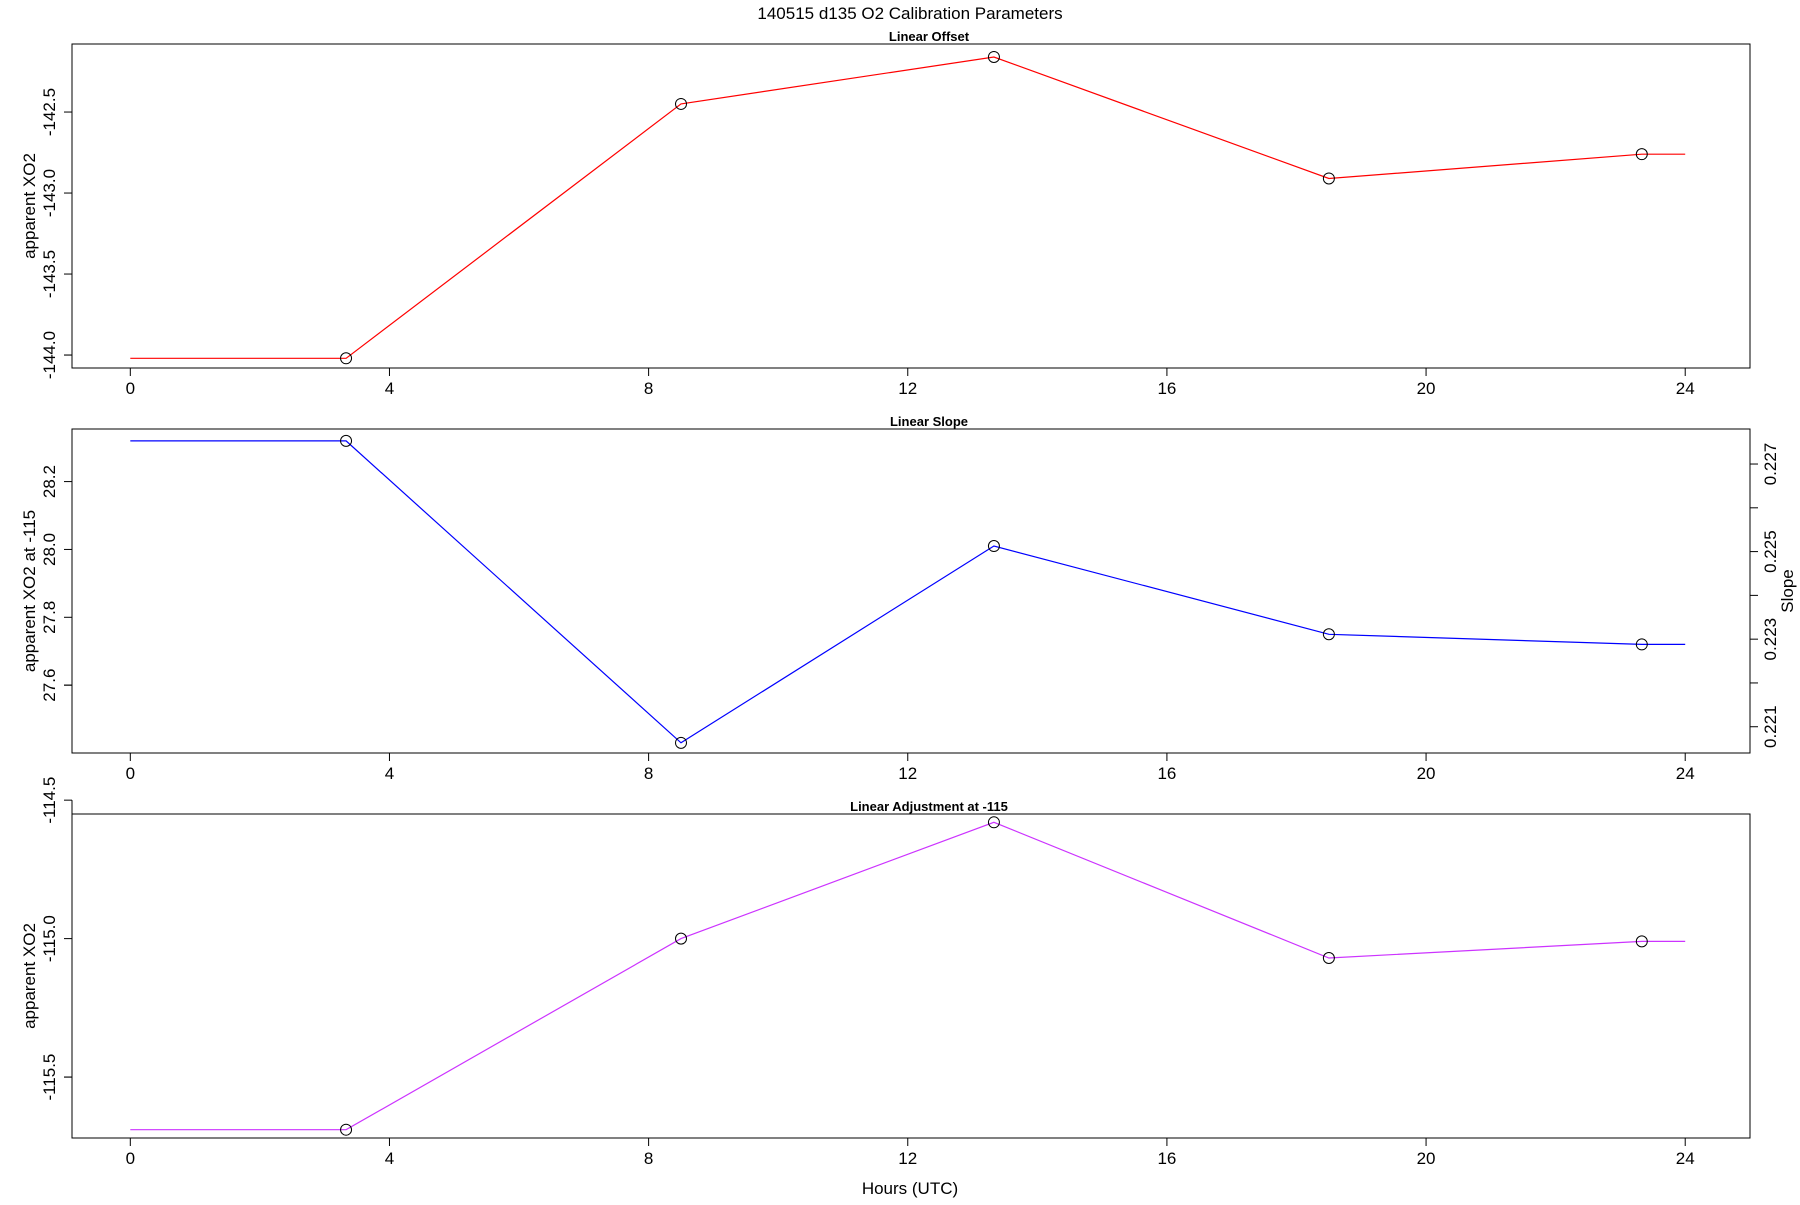 This screenshot has width=1800, height=1205. Describe the element at coordinates (929, 421) in the screenshot. I see `panel-title: Linear Slope` at that location.